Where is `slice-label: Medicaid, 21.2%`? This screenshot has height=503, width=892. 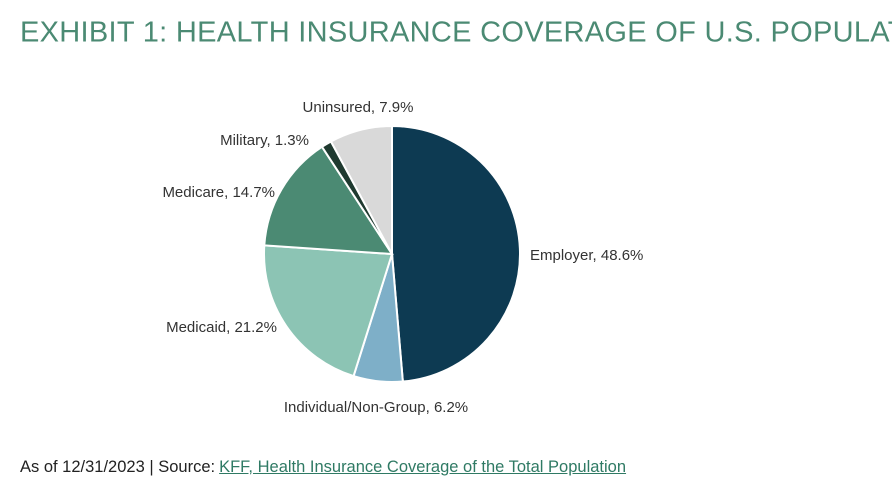 slice-label: Medicaid, 21.2% is located at coordinates (221, 327).